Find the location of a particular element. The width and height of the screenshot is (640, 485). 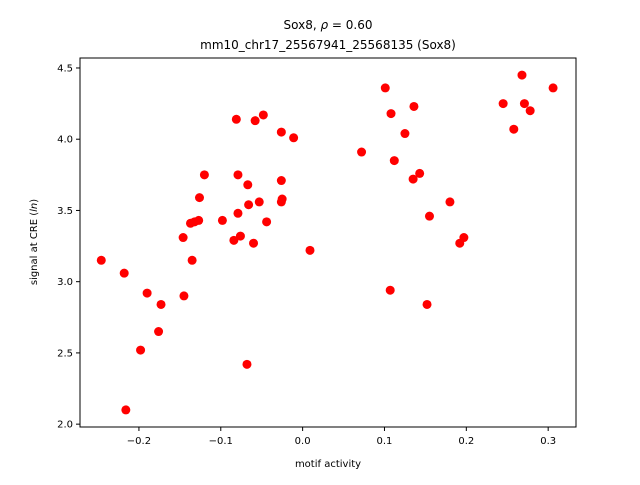

x-tick-label: −0.1 is located at coordinates (221, 441).